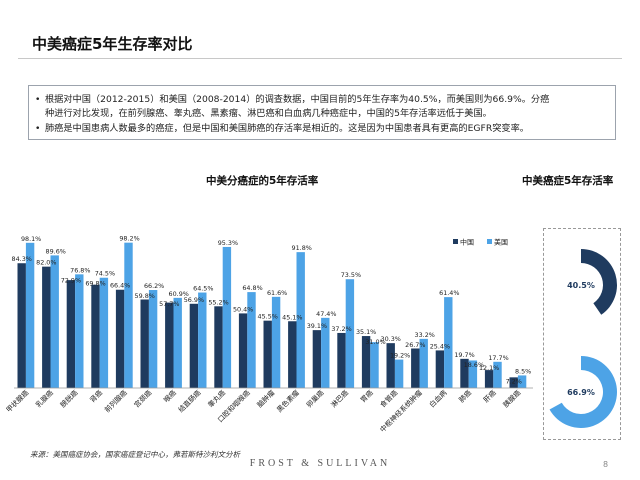 The height and width of the screenshot is (480, 640). What do you see at coordinates (268, 317) in the screenshot?
I see `value-label-china: 45.5%` at bounding box center [268, 317].